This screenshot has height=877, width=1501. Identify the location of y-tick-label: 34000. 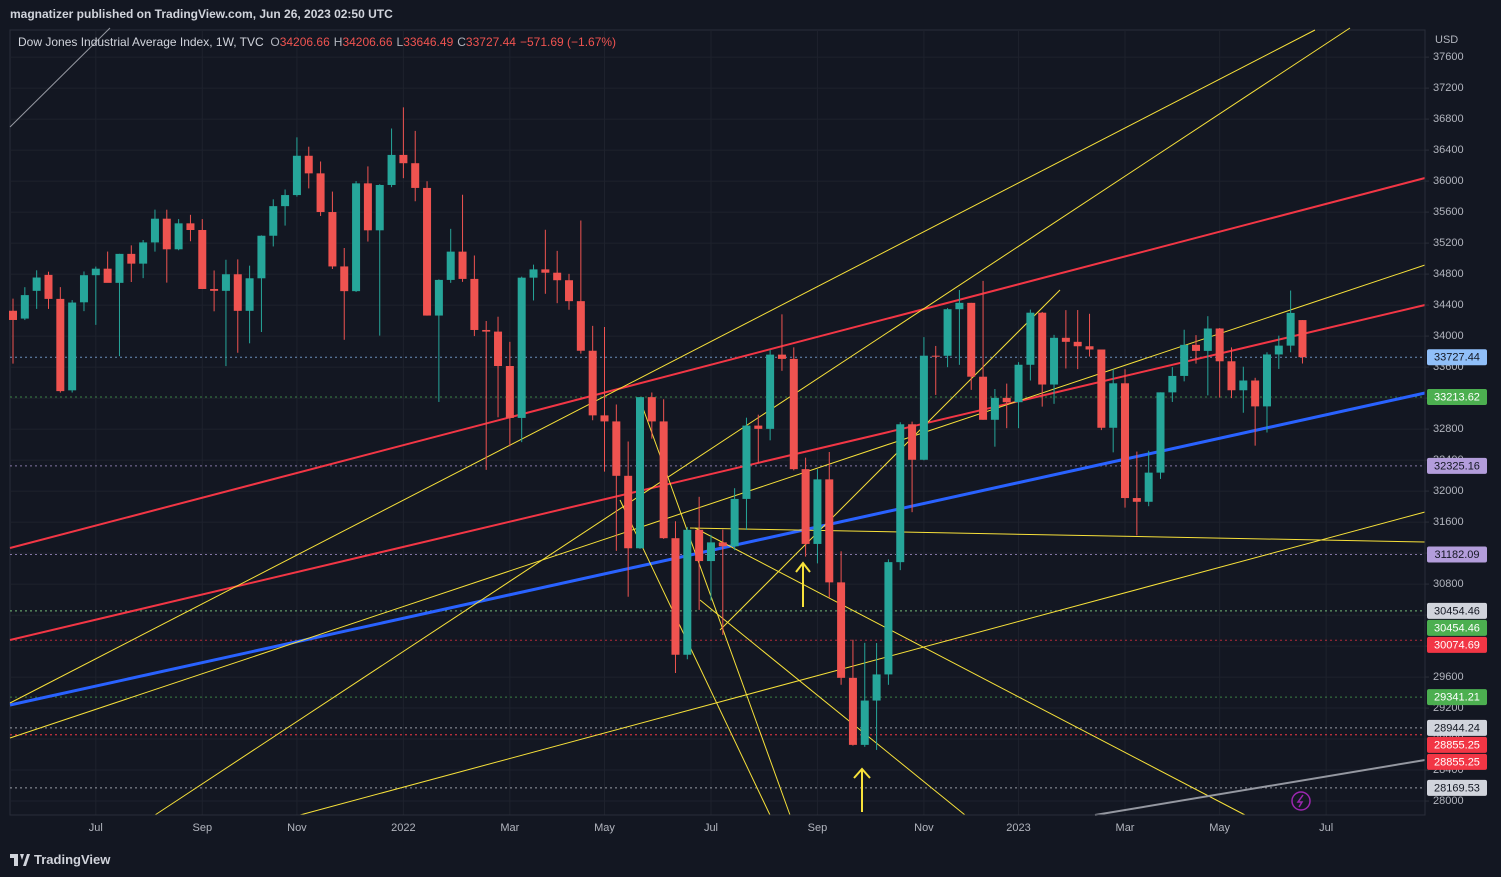
(1448, 336).